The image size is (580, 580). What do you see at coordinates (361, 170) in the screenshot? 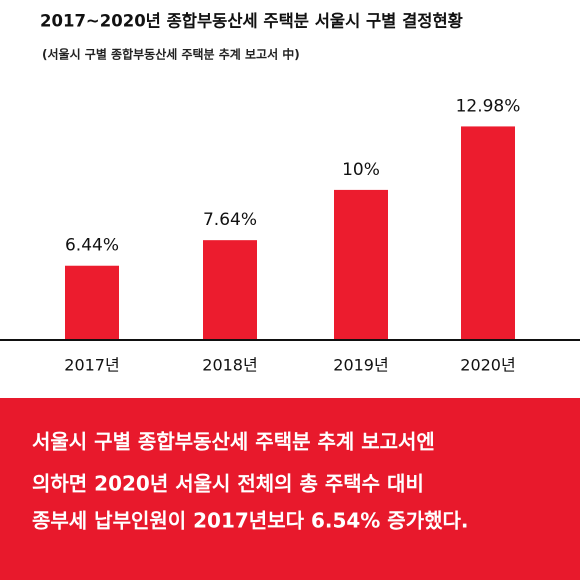
I see `value-label: 10%` at bounding box center [361, 170].